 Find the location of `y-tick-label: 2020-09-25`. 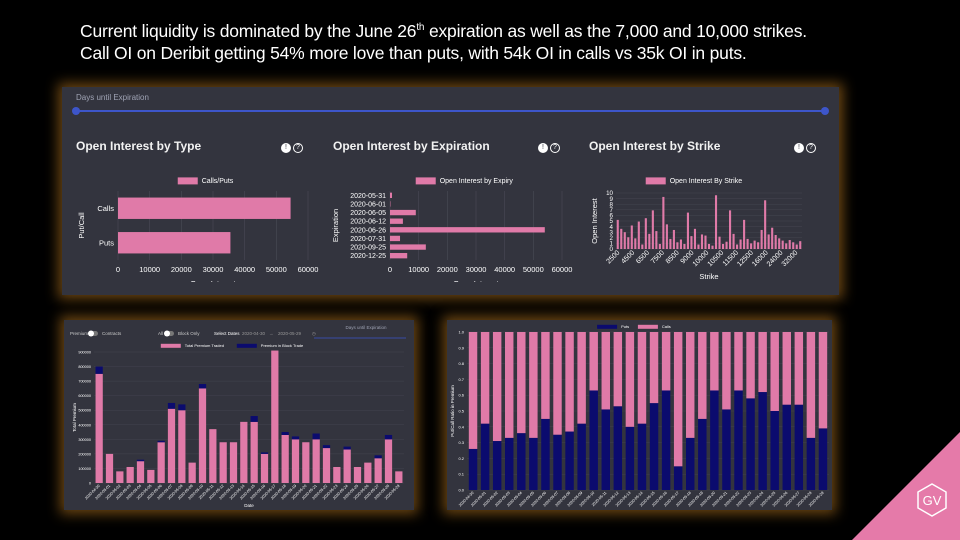

y-tick-label: 2020-09-25 is located at coordinates (368, 248).